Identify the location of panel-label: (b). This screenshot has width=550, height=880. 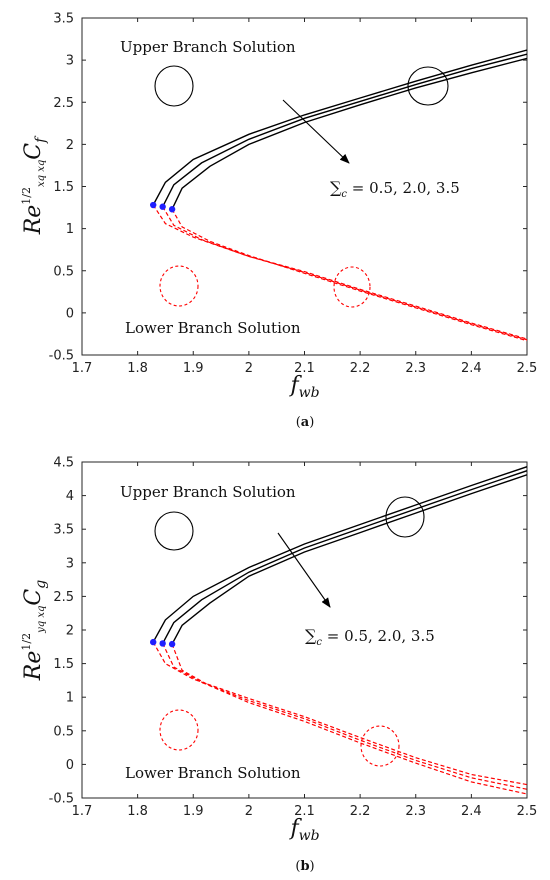
(304, 866).